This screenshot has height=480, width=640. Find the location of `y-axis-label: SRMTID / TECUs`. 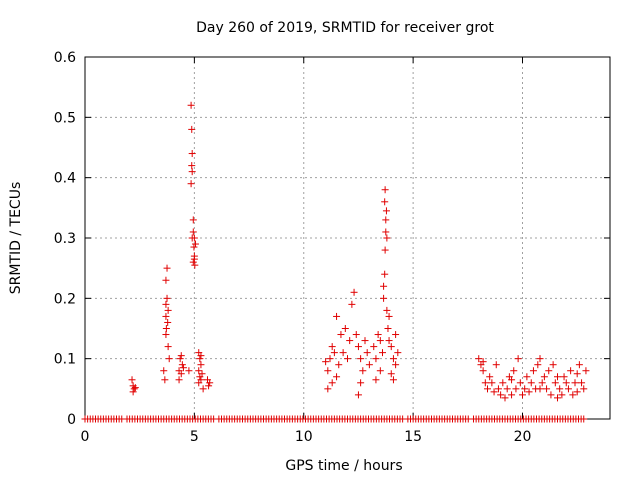

y-axis-label: SRMTID / TECUs is located at coordinates (16, 238).